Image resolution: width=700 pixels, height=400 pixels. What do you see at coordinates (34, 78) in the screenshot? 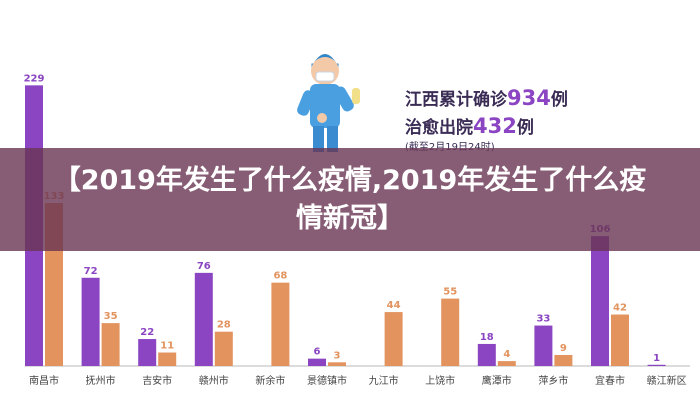
I see `data-label-confirmed-0: 229` at bounding box center [34, 78].